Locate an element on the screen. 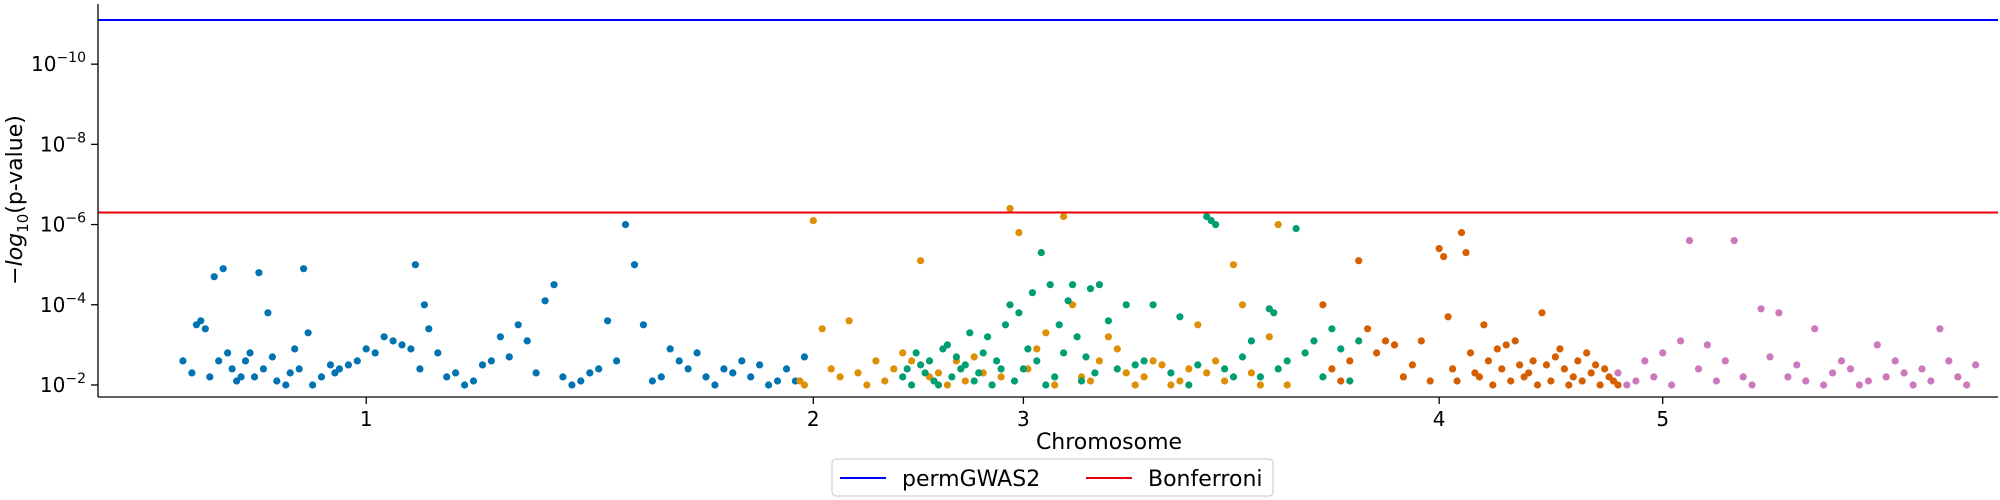 The width and height of the screenshot is (2000, 500). x-tick-label-4: 4 is located at coordinates (1439, 419).